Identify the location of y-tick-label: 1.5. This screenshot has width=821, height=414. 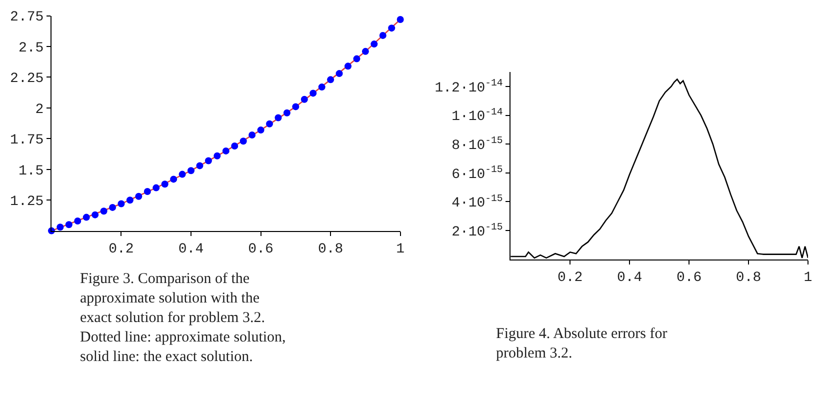
(31, 171).